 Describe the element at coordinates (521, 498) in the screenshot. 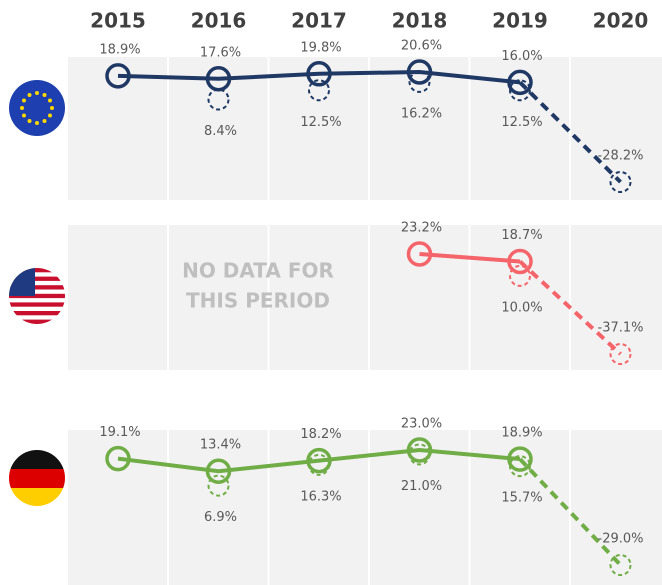

I see `data-label: 15.7%` at that location.